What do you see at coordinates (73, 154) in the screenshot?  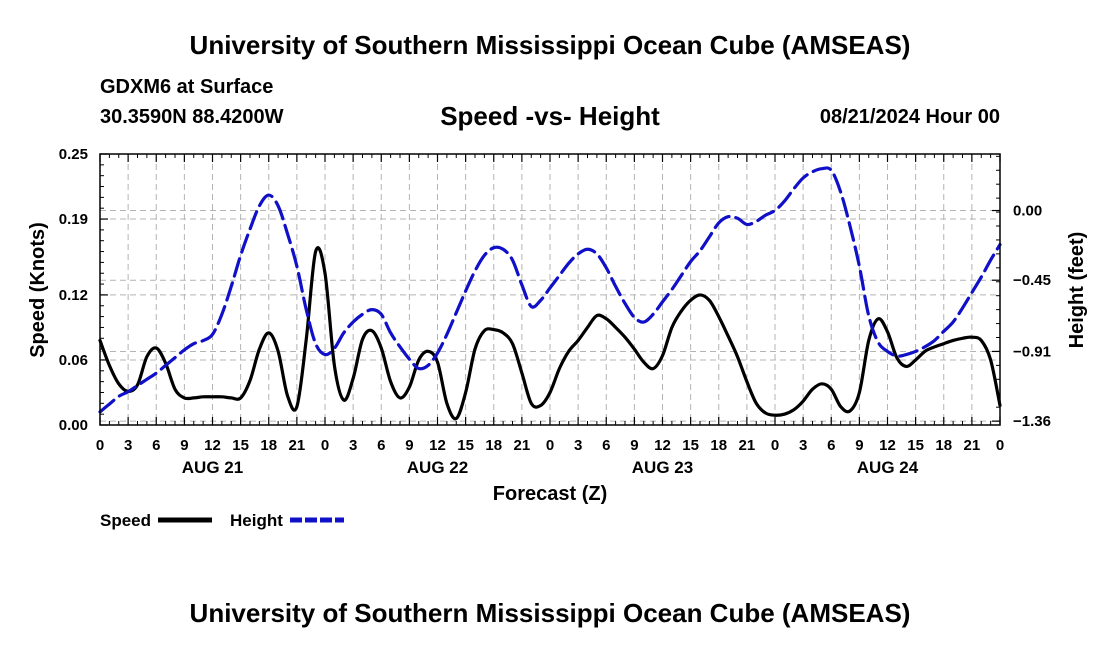 I see `y-tick-label-left: 0.25` at bounding box center [73, 154].